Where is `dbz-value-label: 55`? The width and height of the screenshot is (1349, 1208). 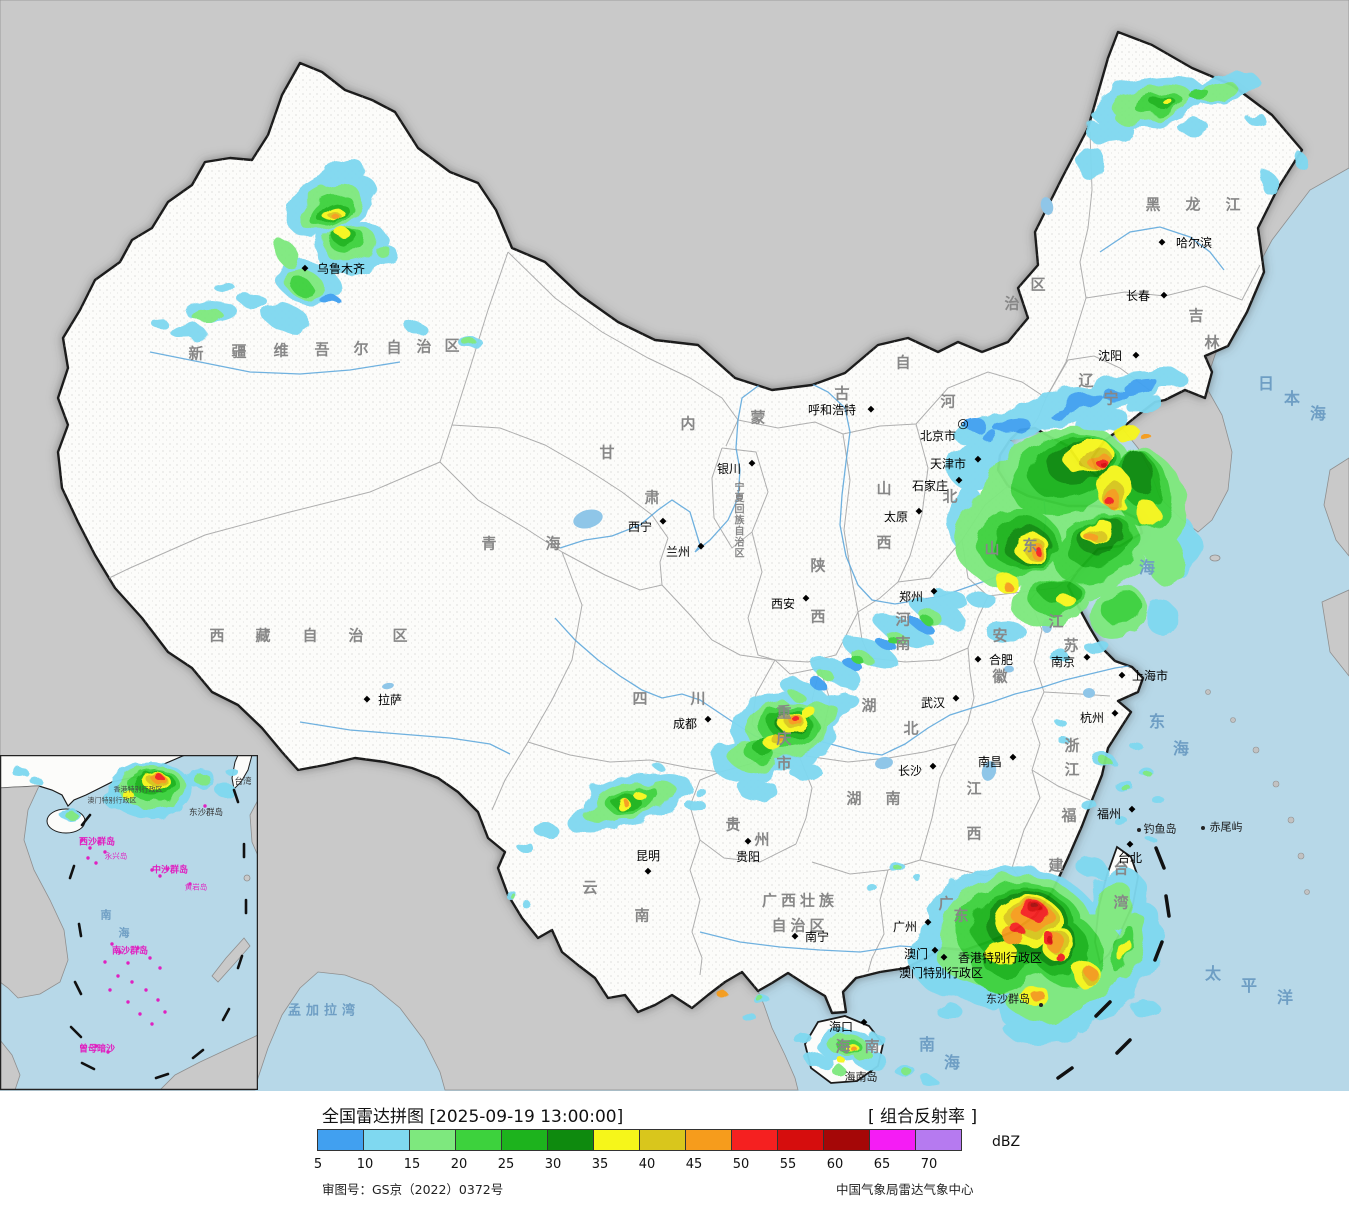 dbz-value-label: 55 is located at coordinates (788, 1164).